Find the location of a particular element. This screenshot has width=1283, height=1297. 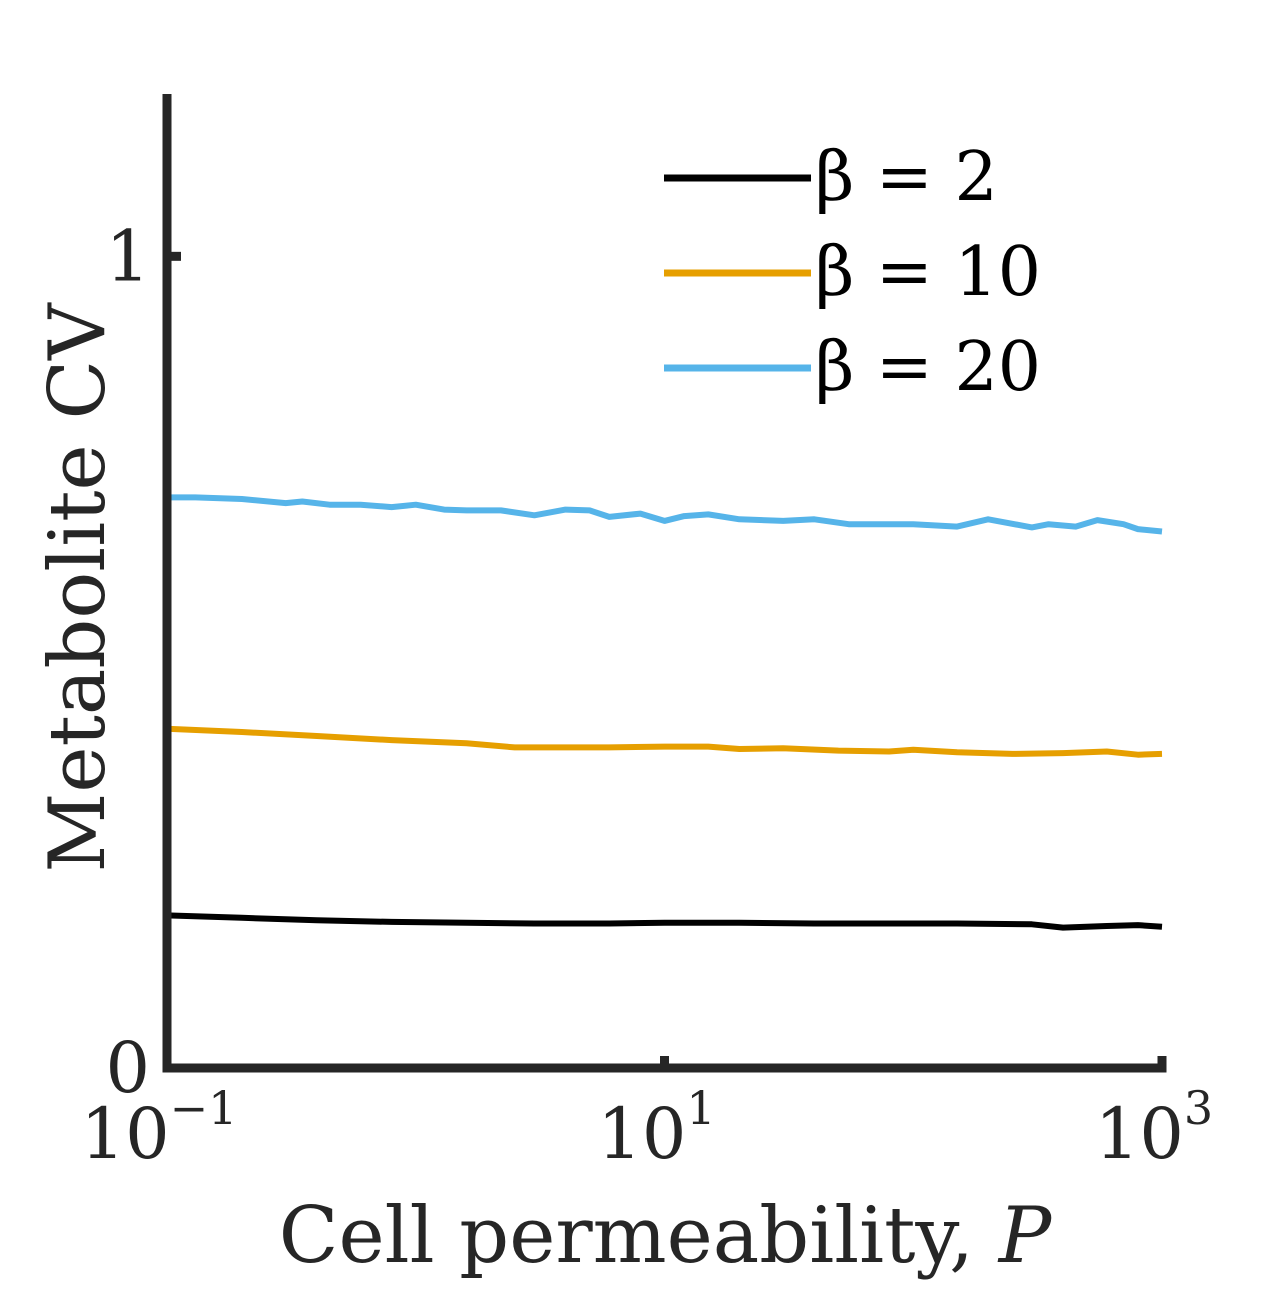

x-axis-label-text: Cell permeability, is located at coordinates (639, 1236).